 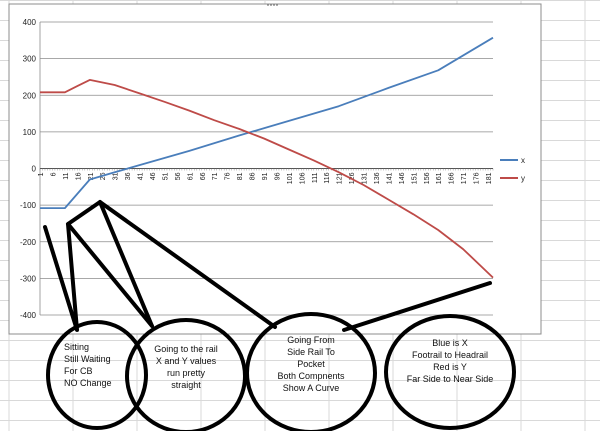 I want to click on y-tick-label: 200, so click(x=30, y=95).